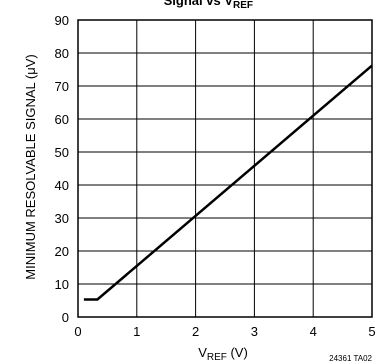 The height and width of the screenshot is (364, 380). What do you see at coordinates (62, 152) in the screenshot?
I see `y-tick-label: 50` at bounding box center [62, 152].